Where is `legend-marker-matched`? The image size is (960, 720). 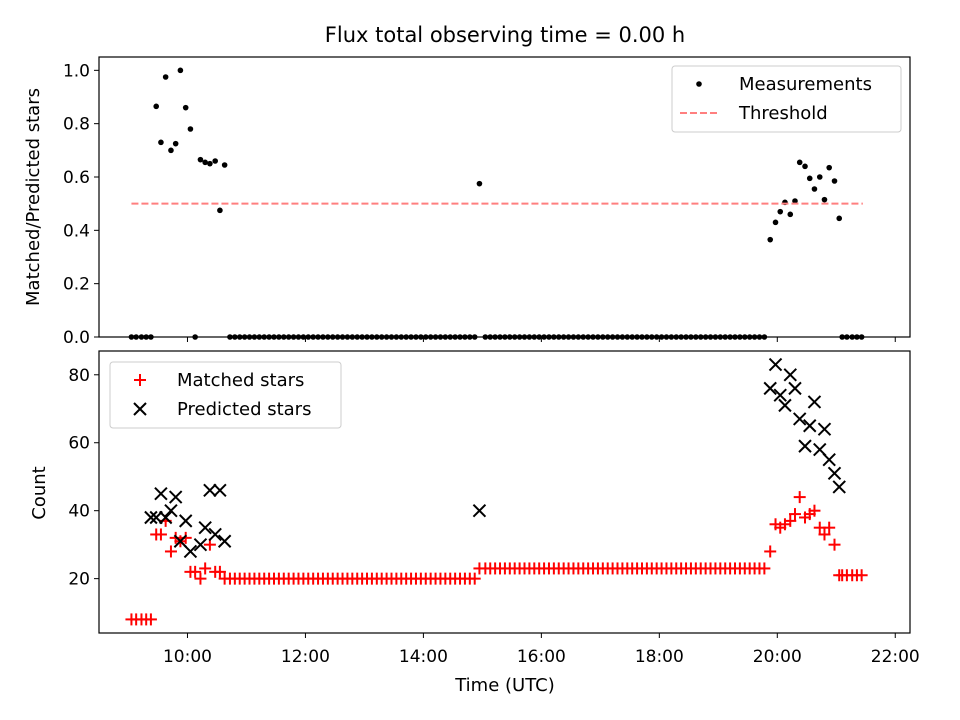 legend-marker-matched is located at coordinates (140, 380).